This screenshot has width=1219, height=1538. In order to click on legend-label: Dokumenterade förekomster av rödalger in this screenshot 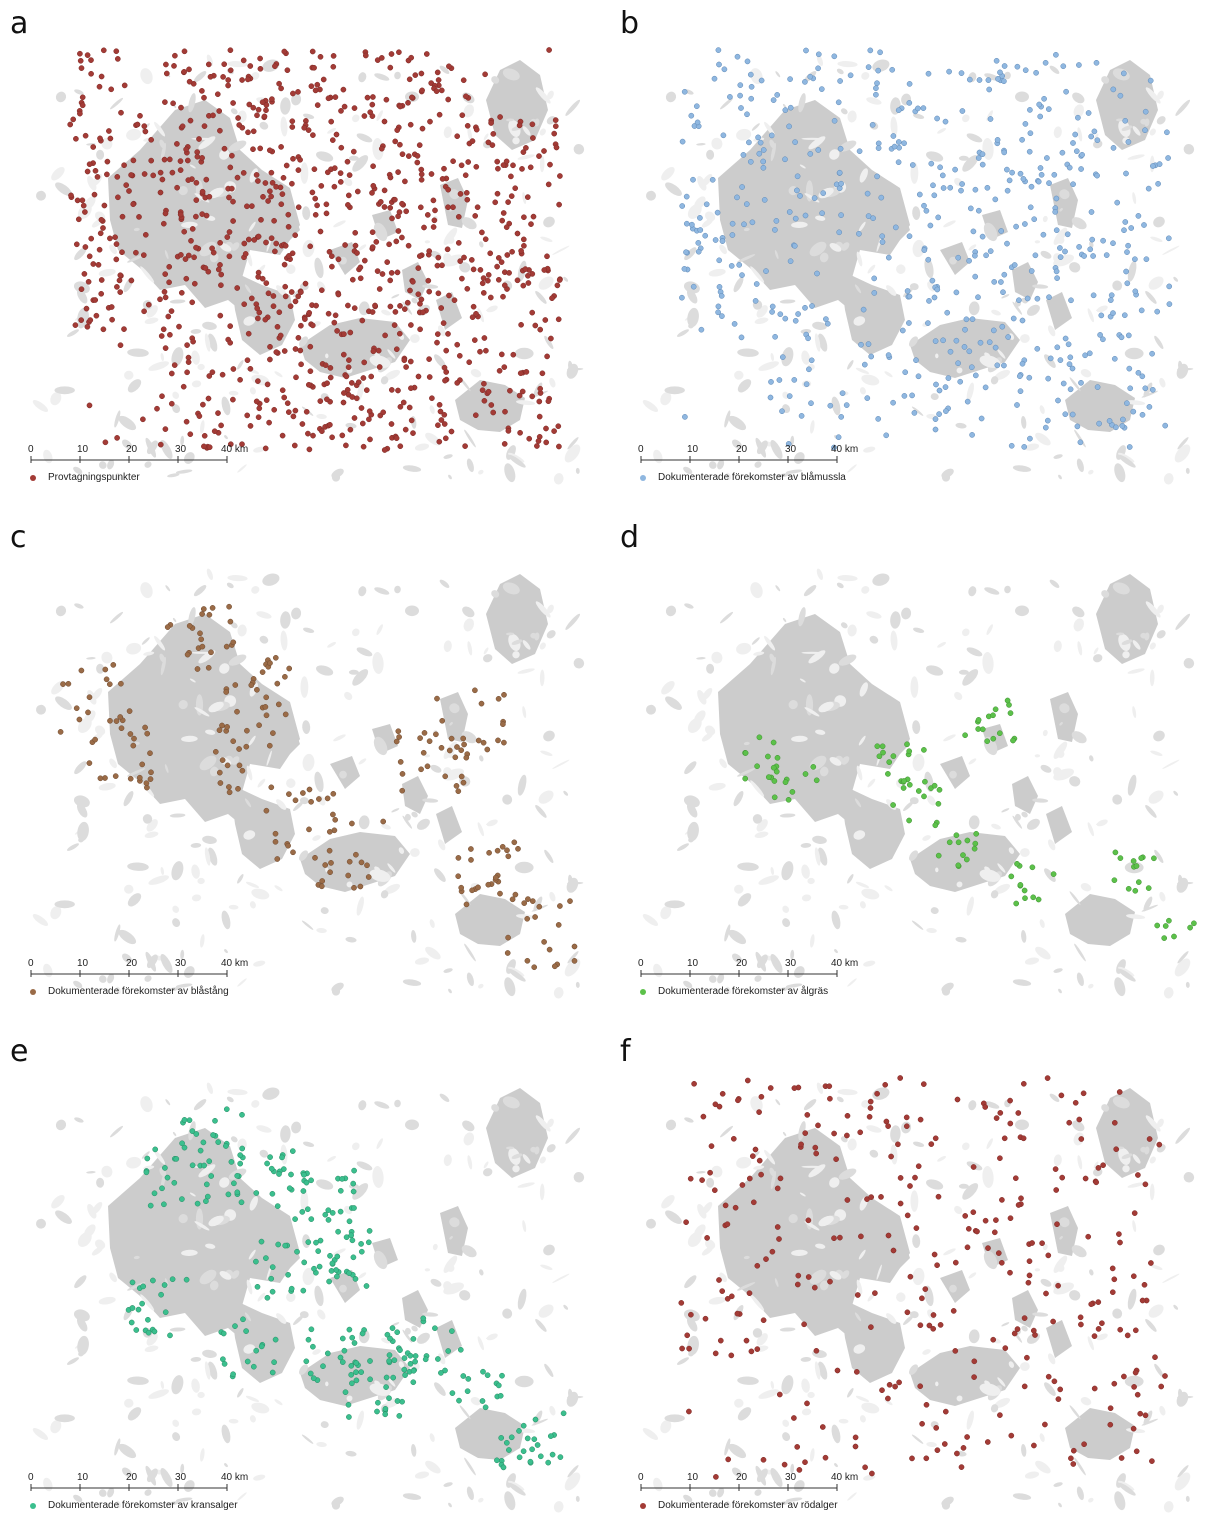, I will do `click(748, 1505)`.